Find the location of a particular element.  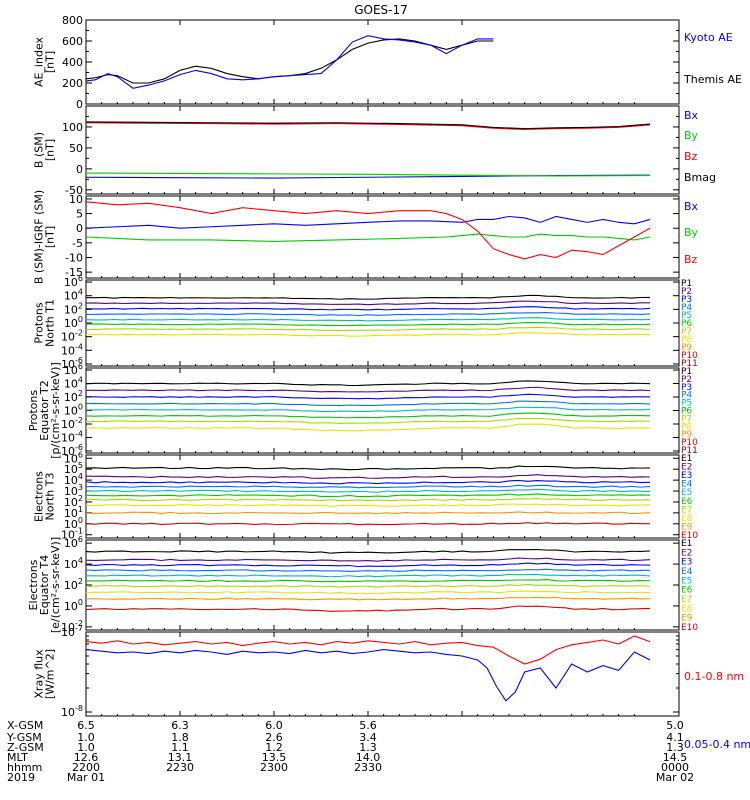

footer-value: 13.1 is located at coordinates (180, 757).